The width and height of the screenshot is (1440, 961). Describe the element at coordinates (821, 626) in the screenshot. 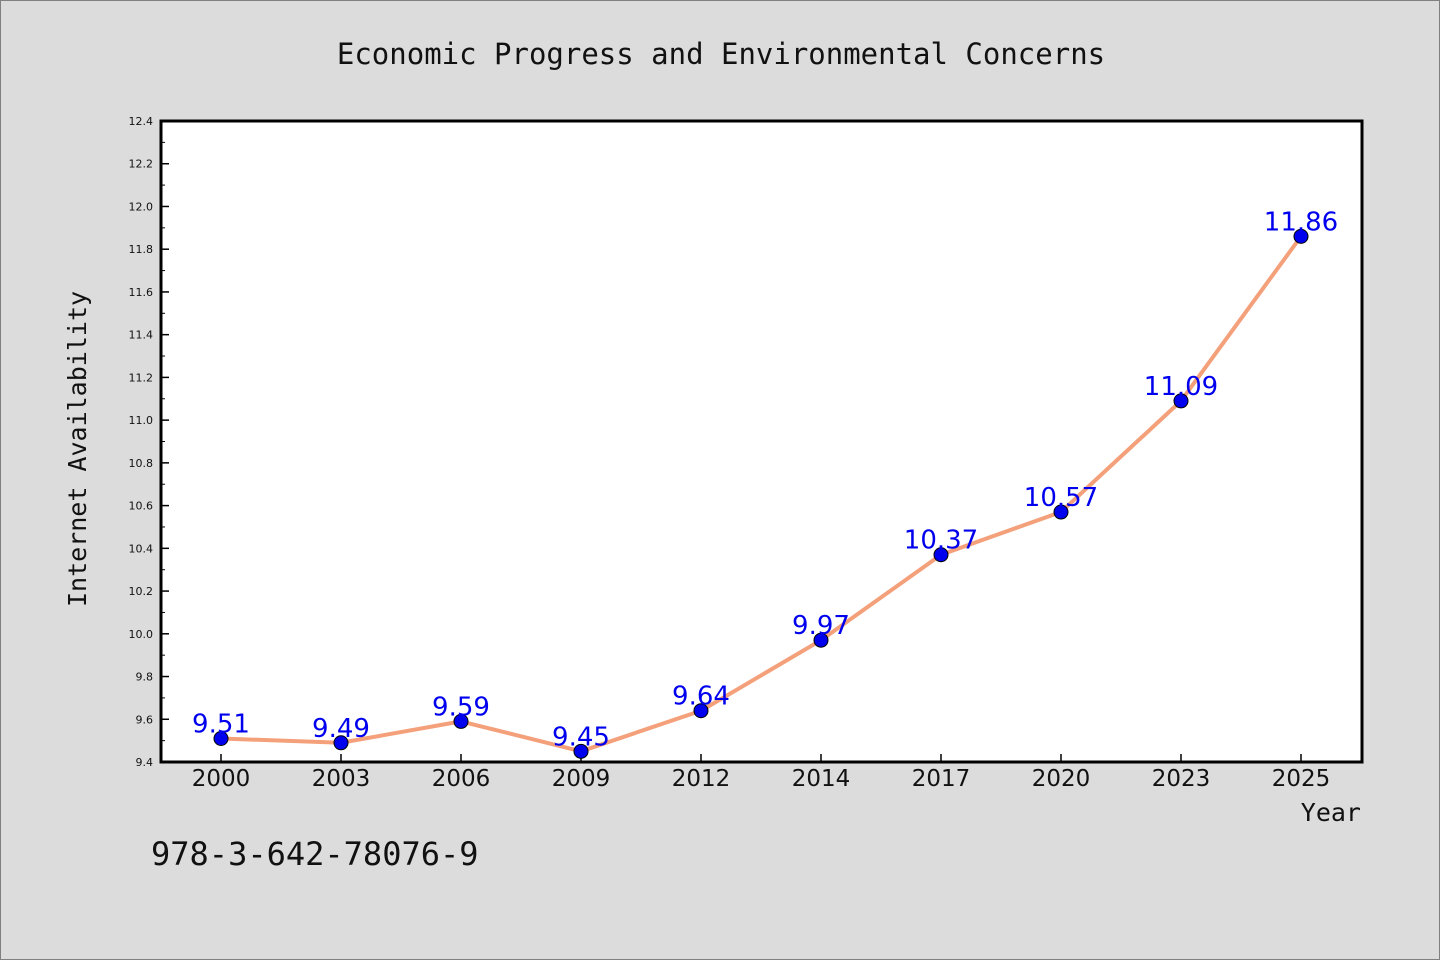

I see `data-label: 9.97` at that location.